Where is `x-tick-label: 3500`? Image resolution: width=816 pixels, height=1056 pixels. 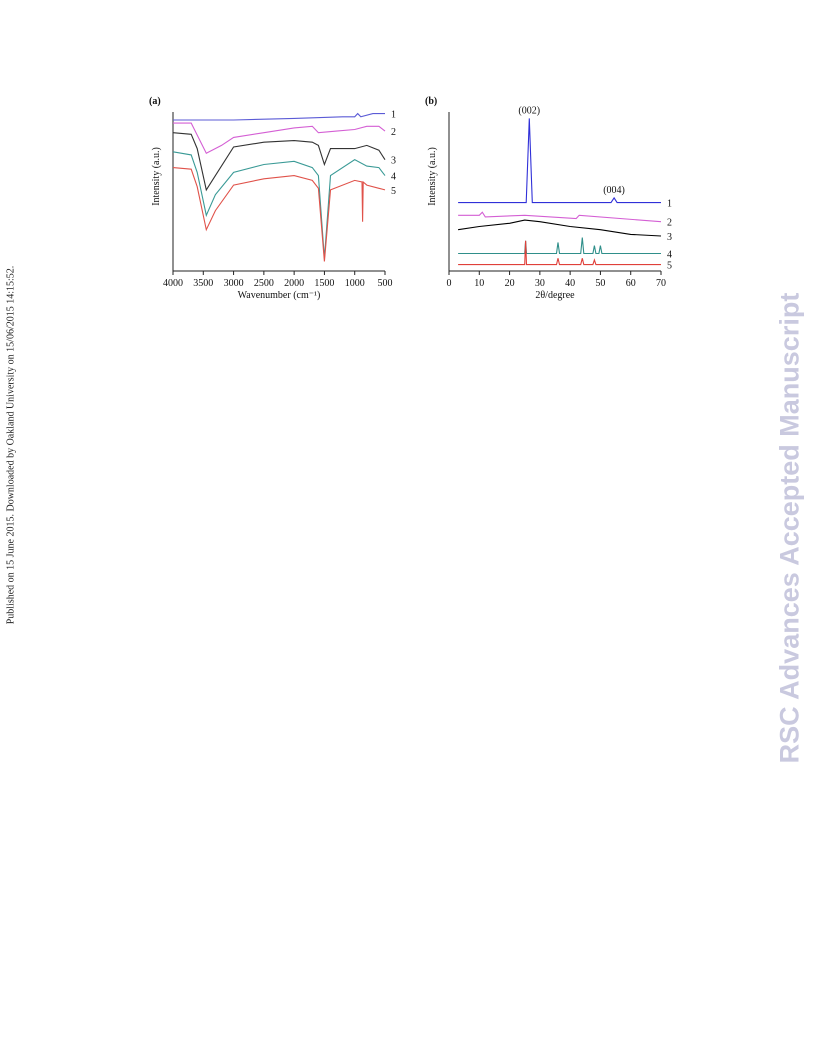 x-tick-label: 3500 is located at coordinates (203, 283).